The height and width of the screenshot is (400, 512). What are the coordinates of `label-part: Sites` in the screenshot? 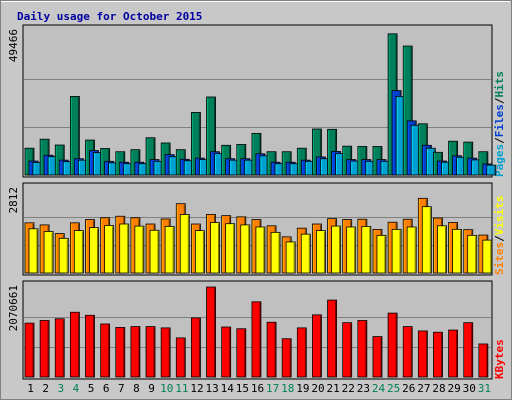 It's located at (499, 258).